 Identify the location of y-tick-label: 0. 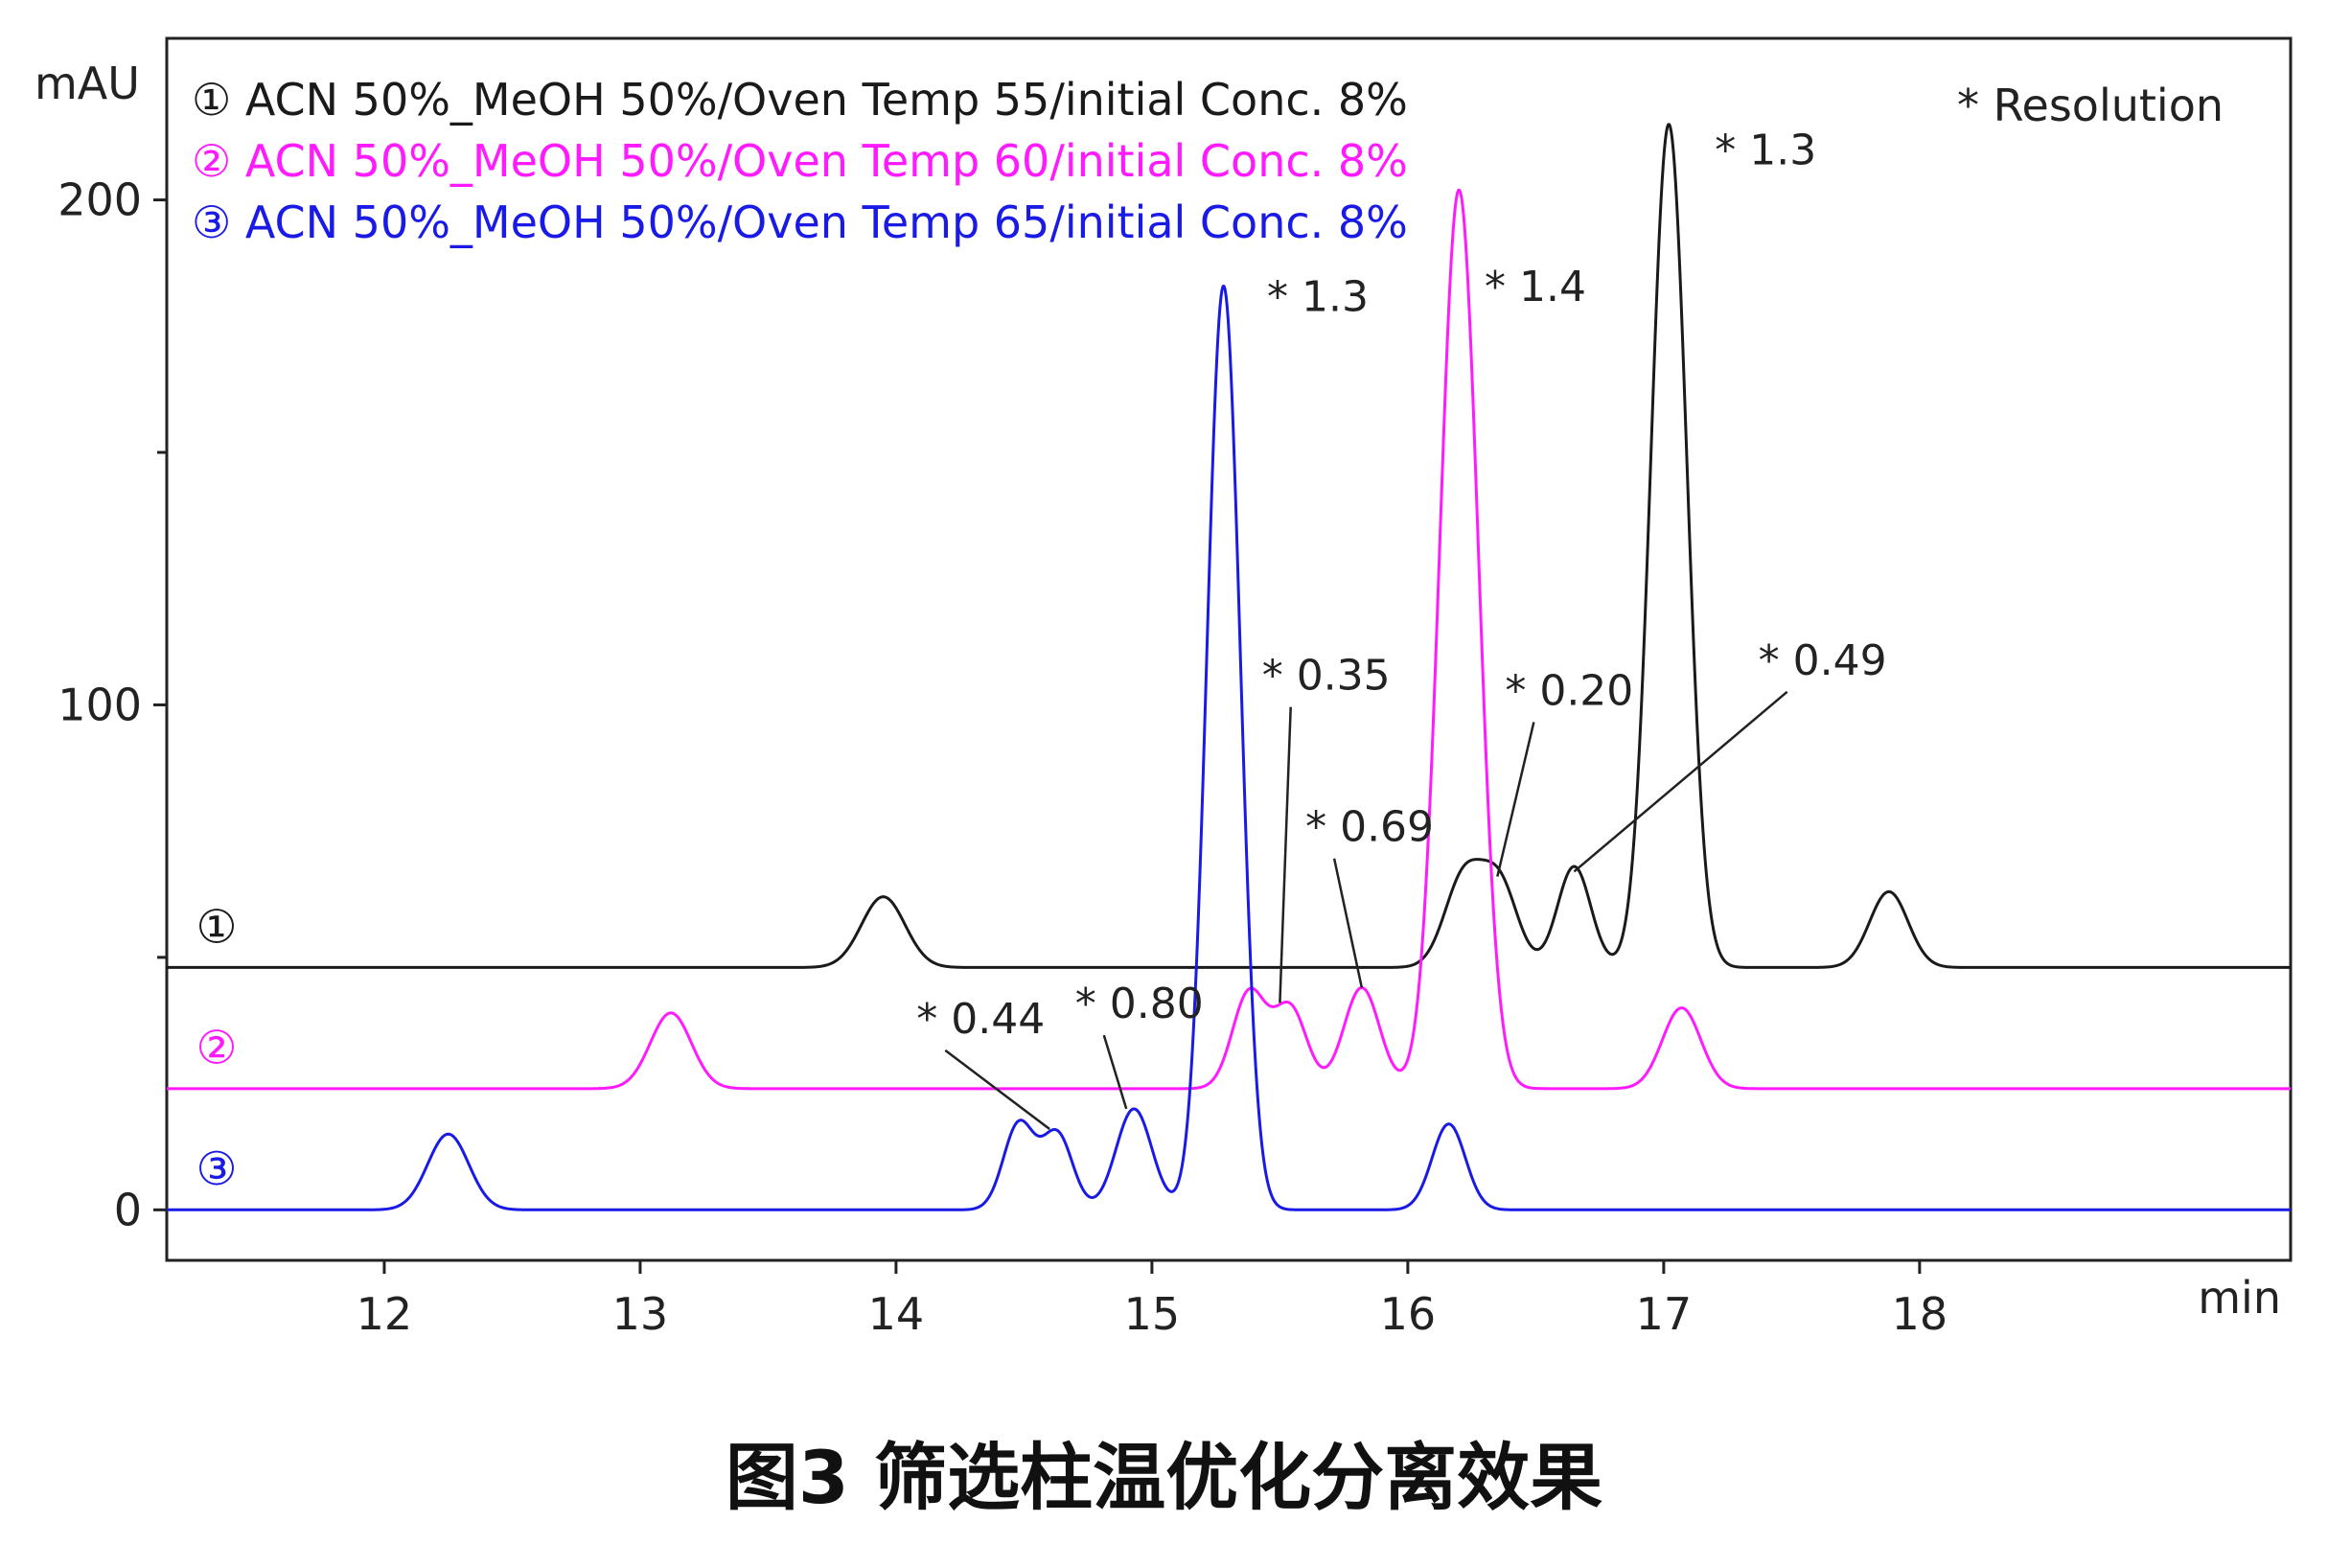
(128, 1209).